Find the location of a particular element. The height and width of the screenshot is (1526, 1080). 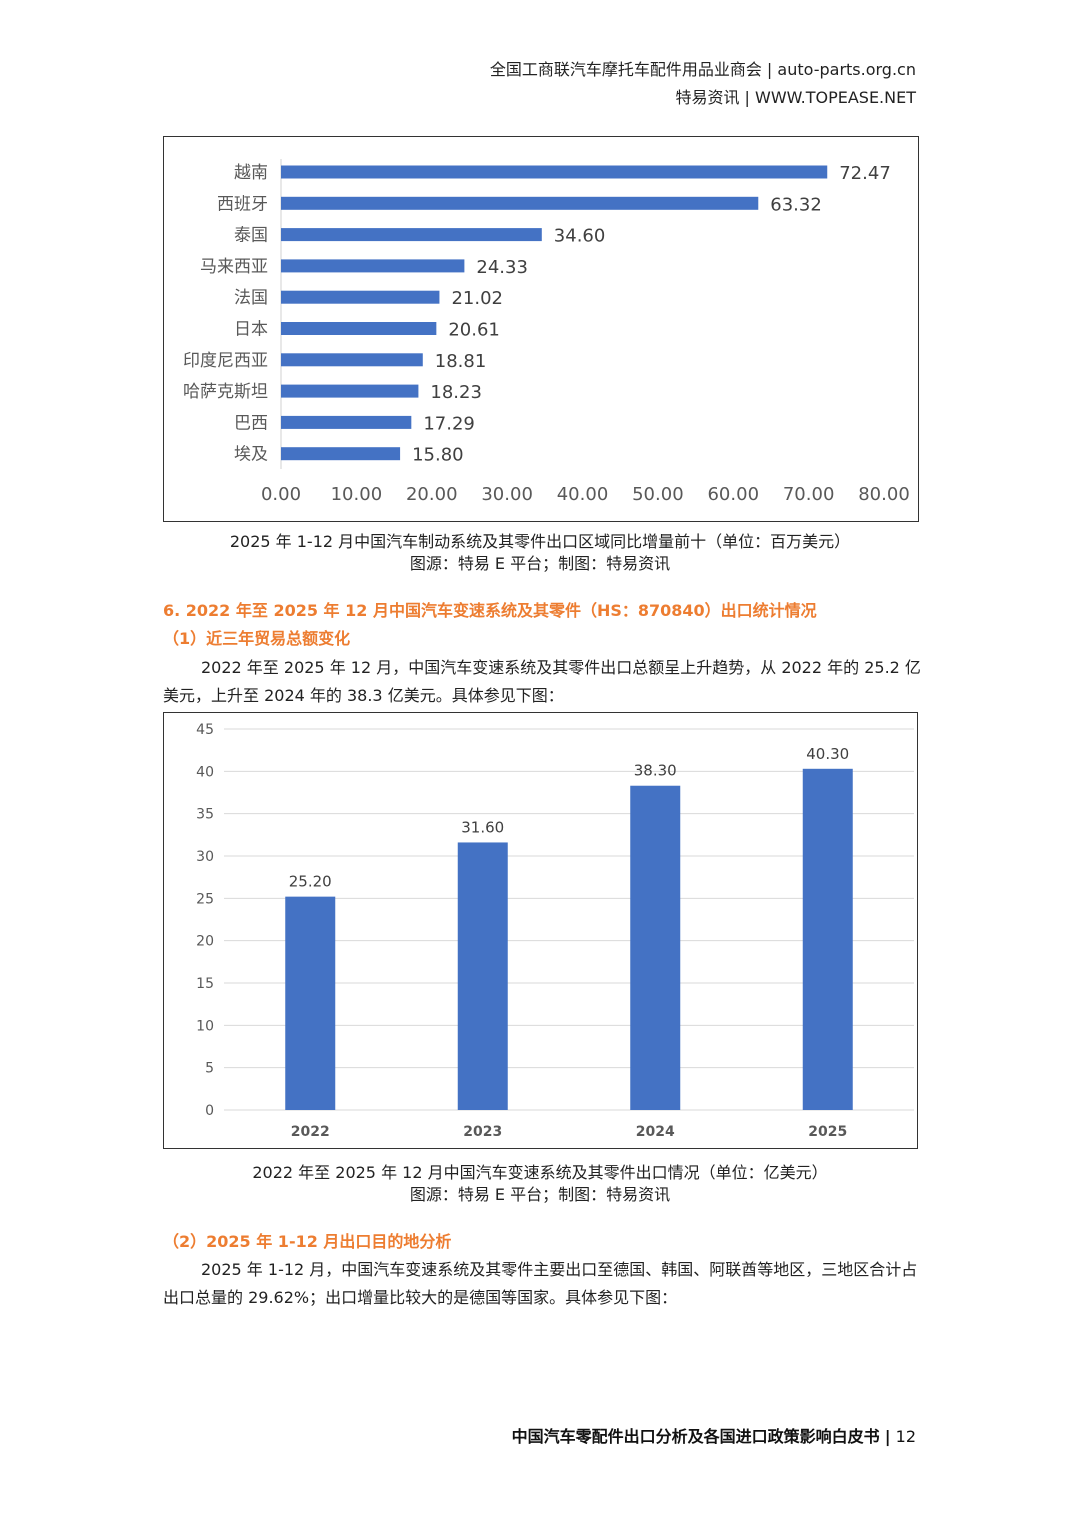

category-label: 西班牙 is located at coordinates (242, 204).